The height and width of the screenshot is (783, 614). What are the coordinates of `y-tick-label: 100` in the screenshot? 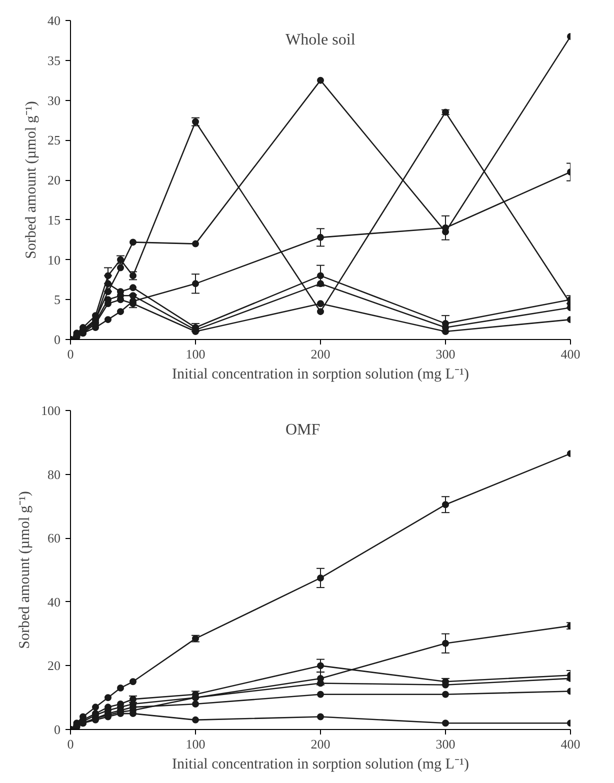 It's located at (50, 410).